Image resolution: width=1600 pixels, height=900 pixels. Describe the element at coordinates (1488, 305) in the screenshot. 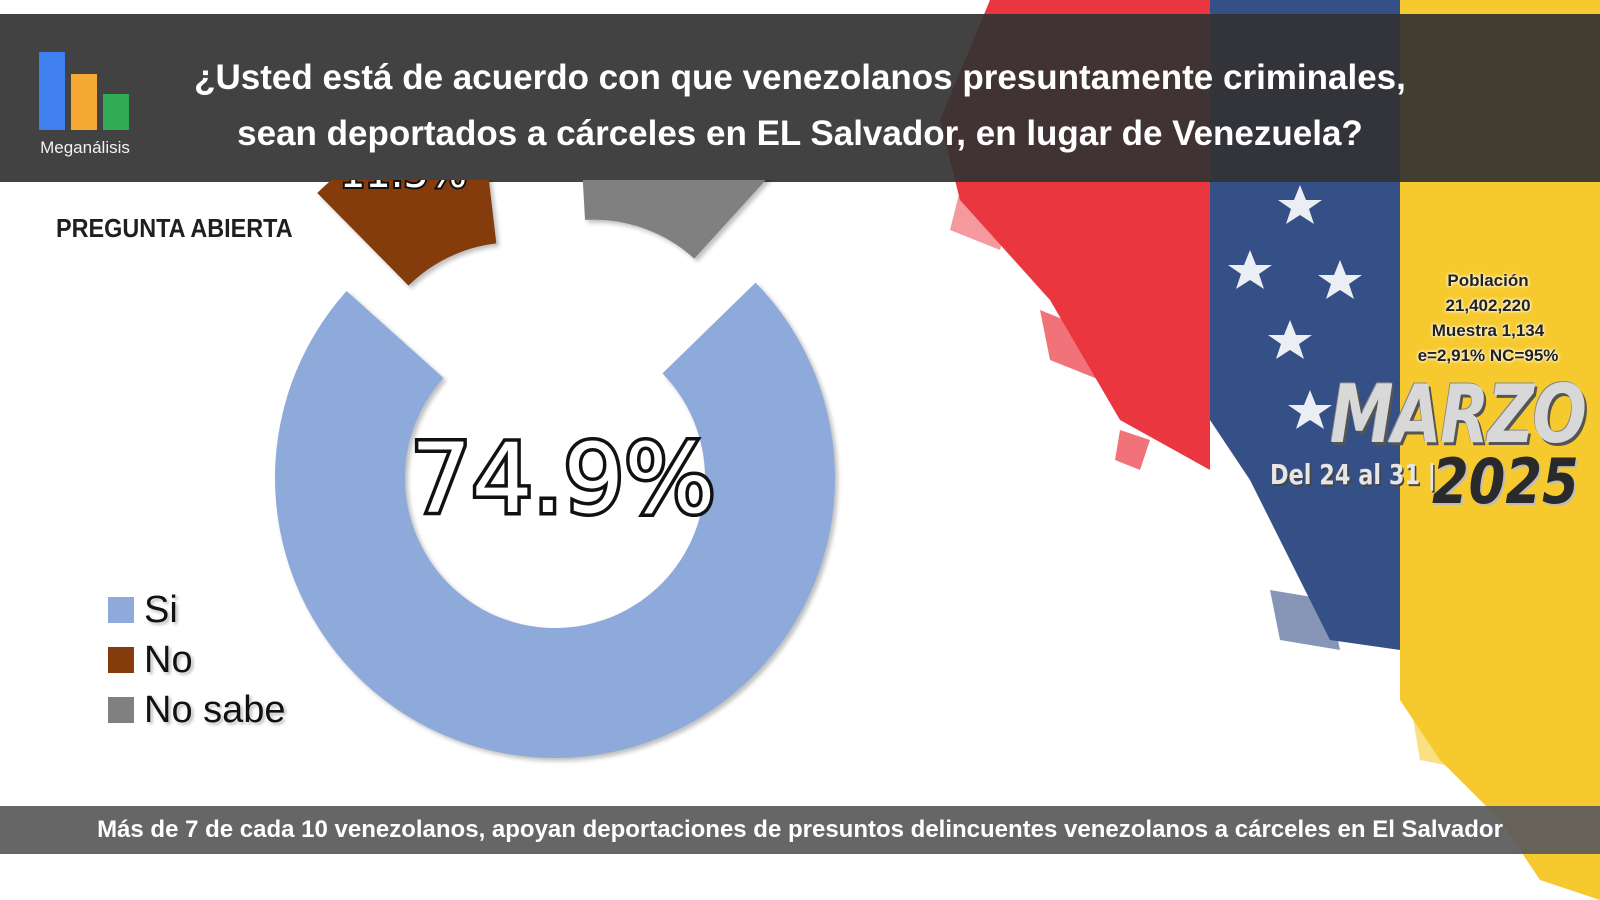

I see `poblacion-value: 21,402,220` at that location.